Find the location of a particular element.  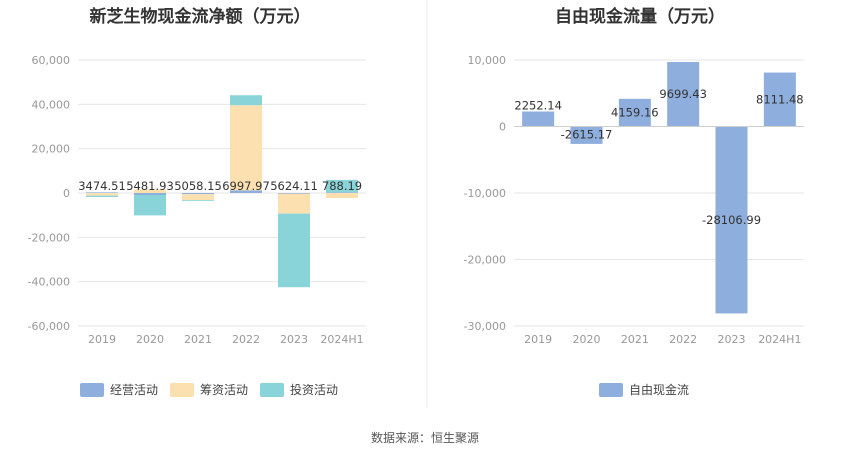

y-tick-label: 60,000 is located at coordinates (51, 60).